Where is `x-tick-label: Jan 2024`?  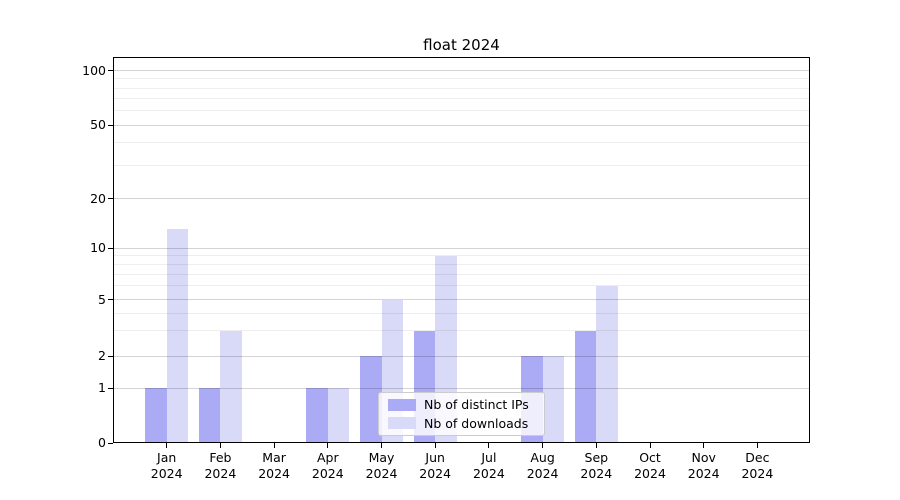
x-tick-label: Jan 2024 is located at coordinates (166, 465).